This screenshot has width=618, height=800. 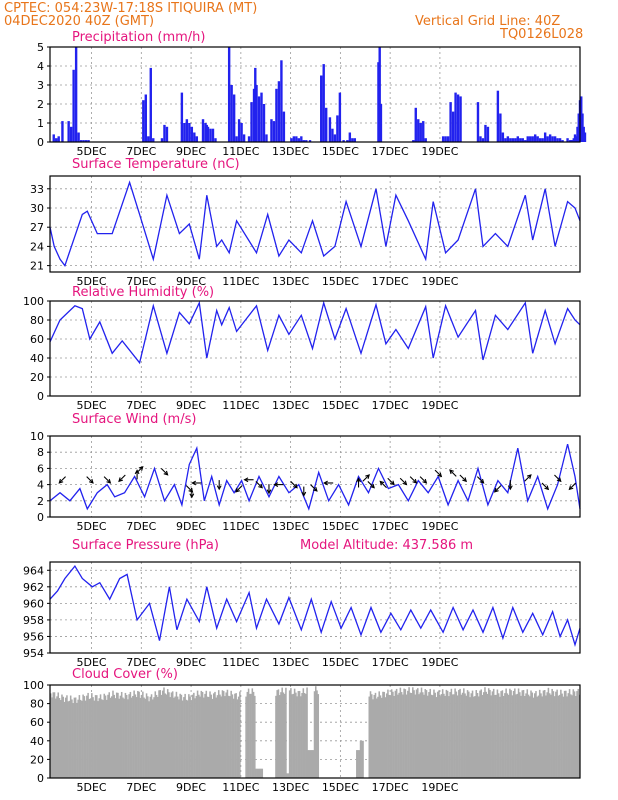 What do you see at coordinates (386, 545) in the screenshot?
I see `panel-annotation: Model Altitude: 437.586 m` at bounding box center [386, 545].